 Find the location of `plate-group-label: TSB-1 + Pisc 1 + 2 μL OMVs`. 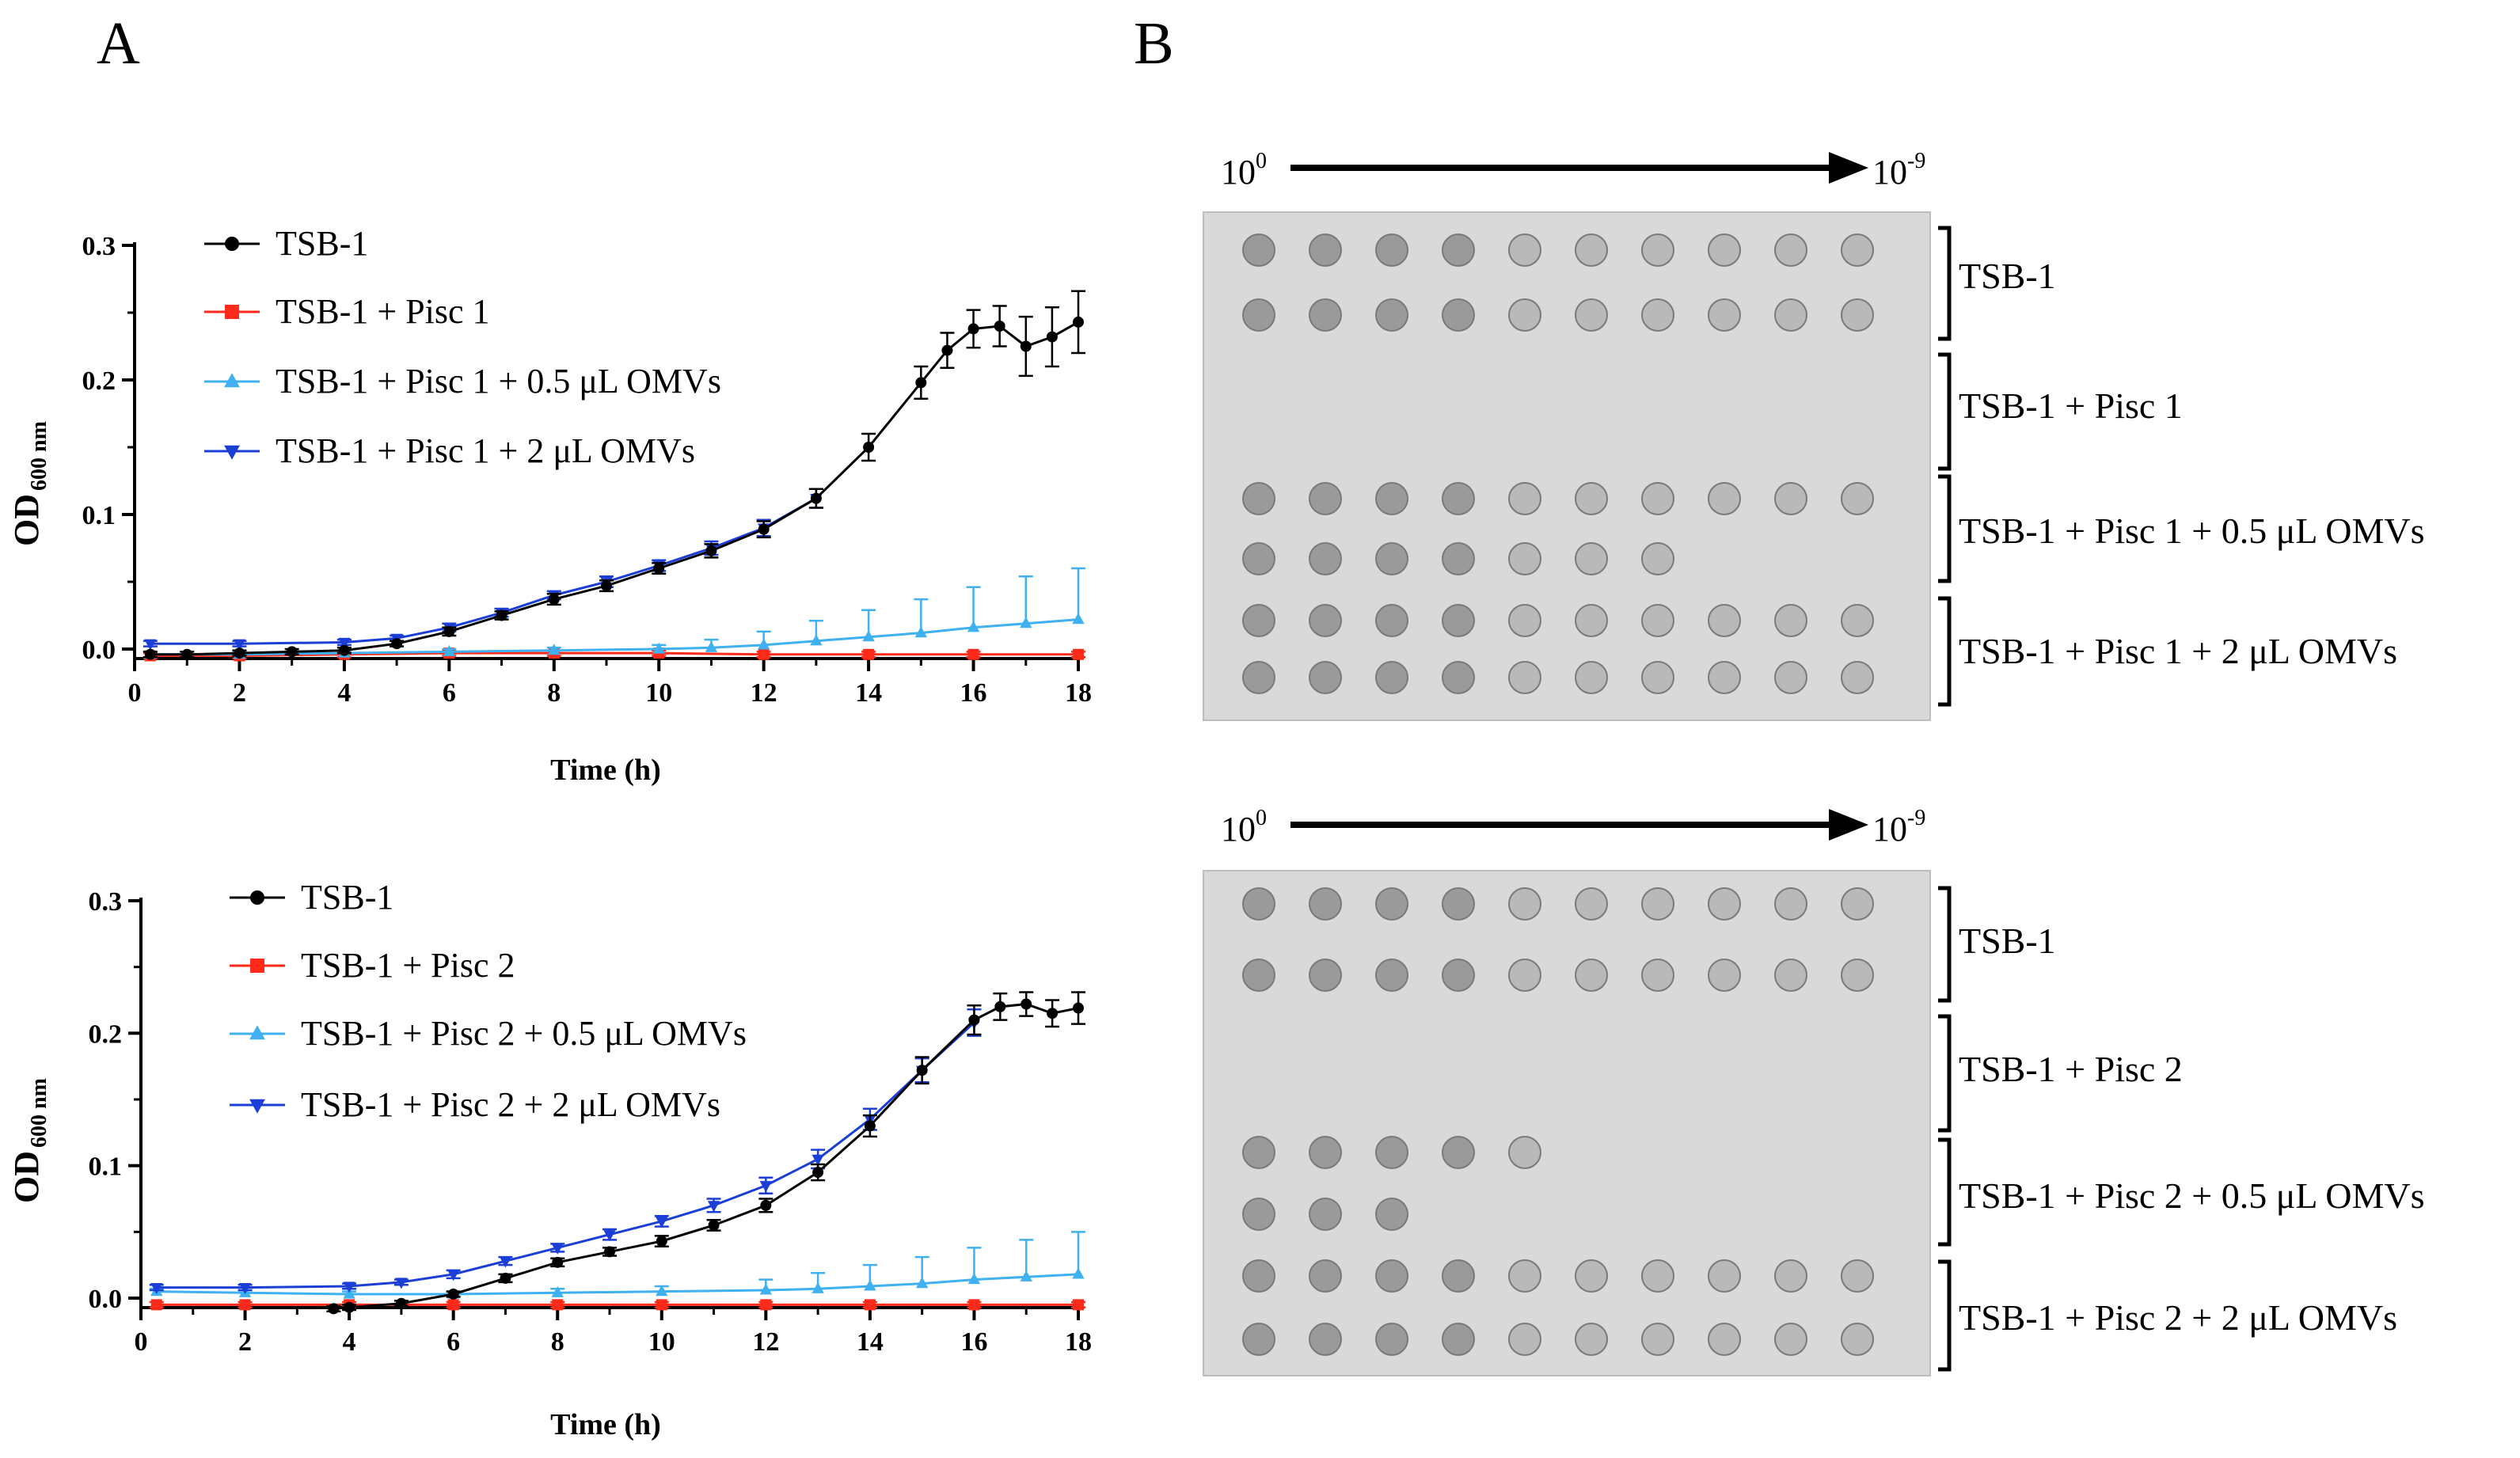

plate-group-label: TSB-1 + Pisc 1 + 2 μL OMVs is located at coordinates (2178, 651).